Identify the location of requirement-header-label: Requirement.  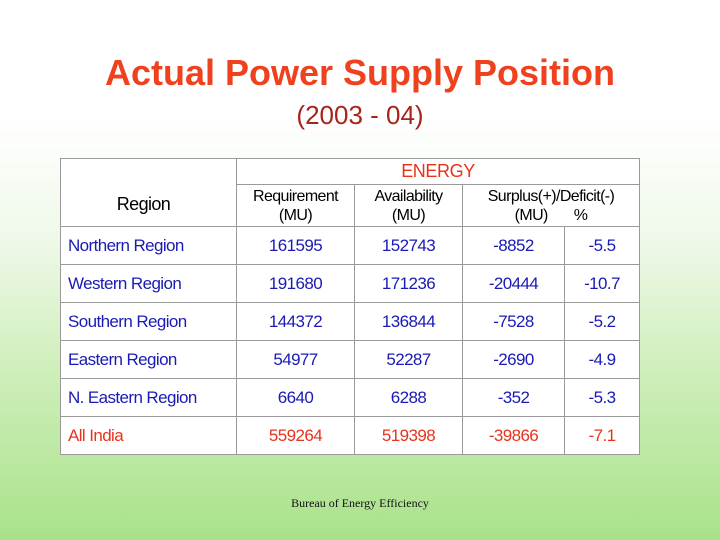
(295, 196).